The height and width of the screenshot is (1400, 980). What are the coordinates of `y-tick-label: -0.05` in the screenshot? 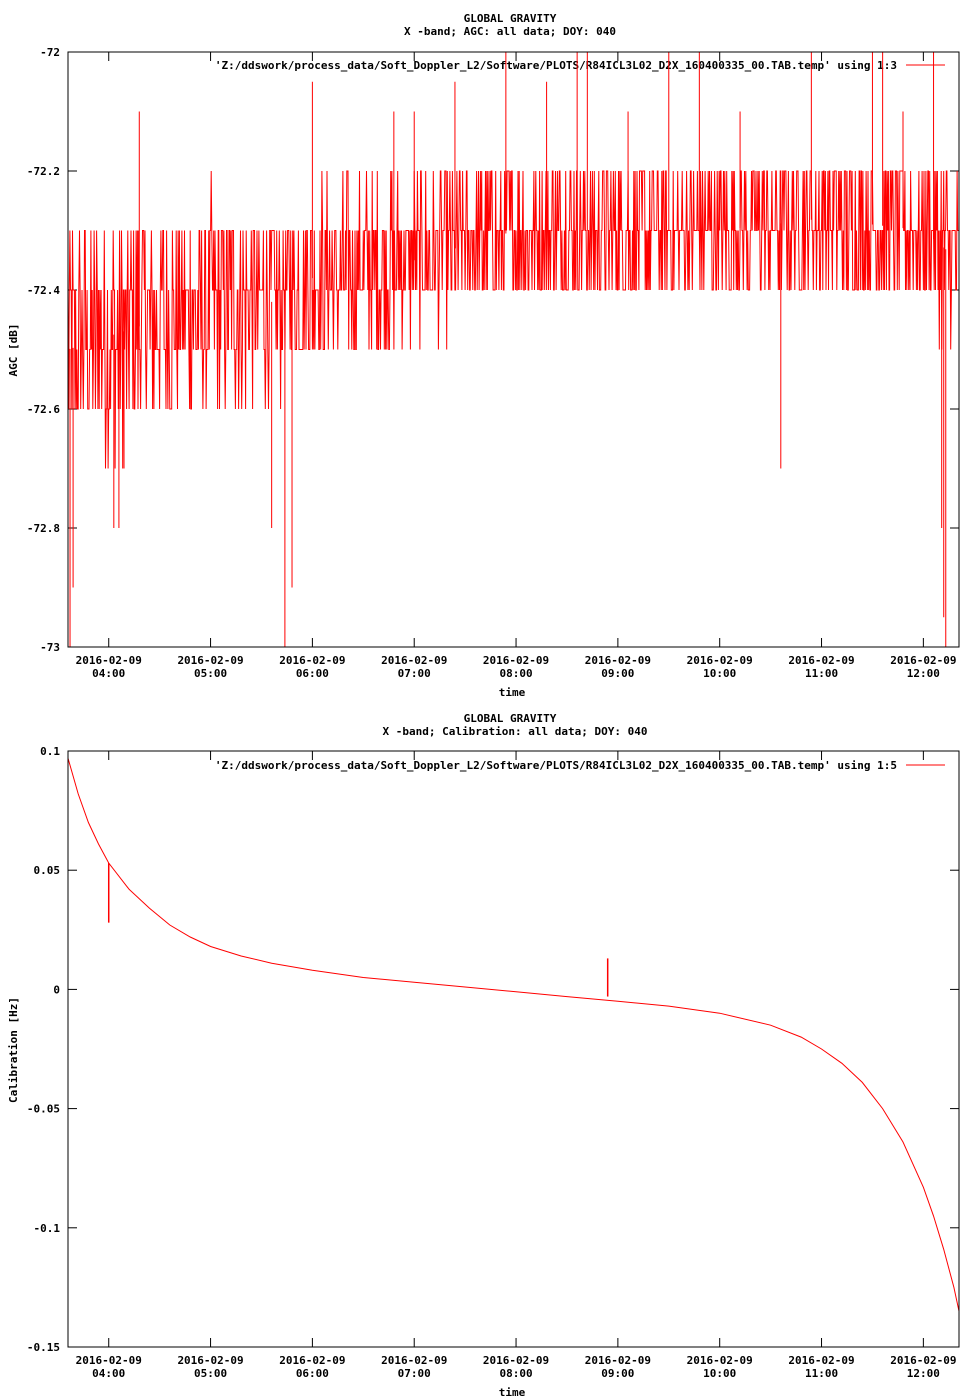 It's located at (43, 1109).